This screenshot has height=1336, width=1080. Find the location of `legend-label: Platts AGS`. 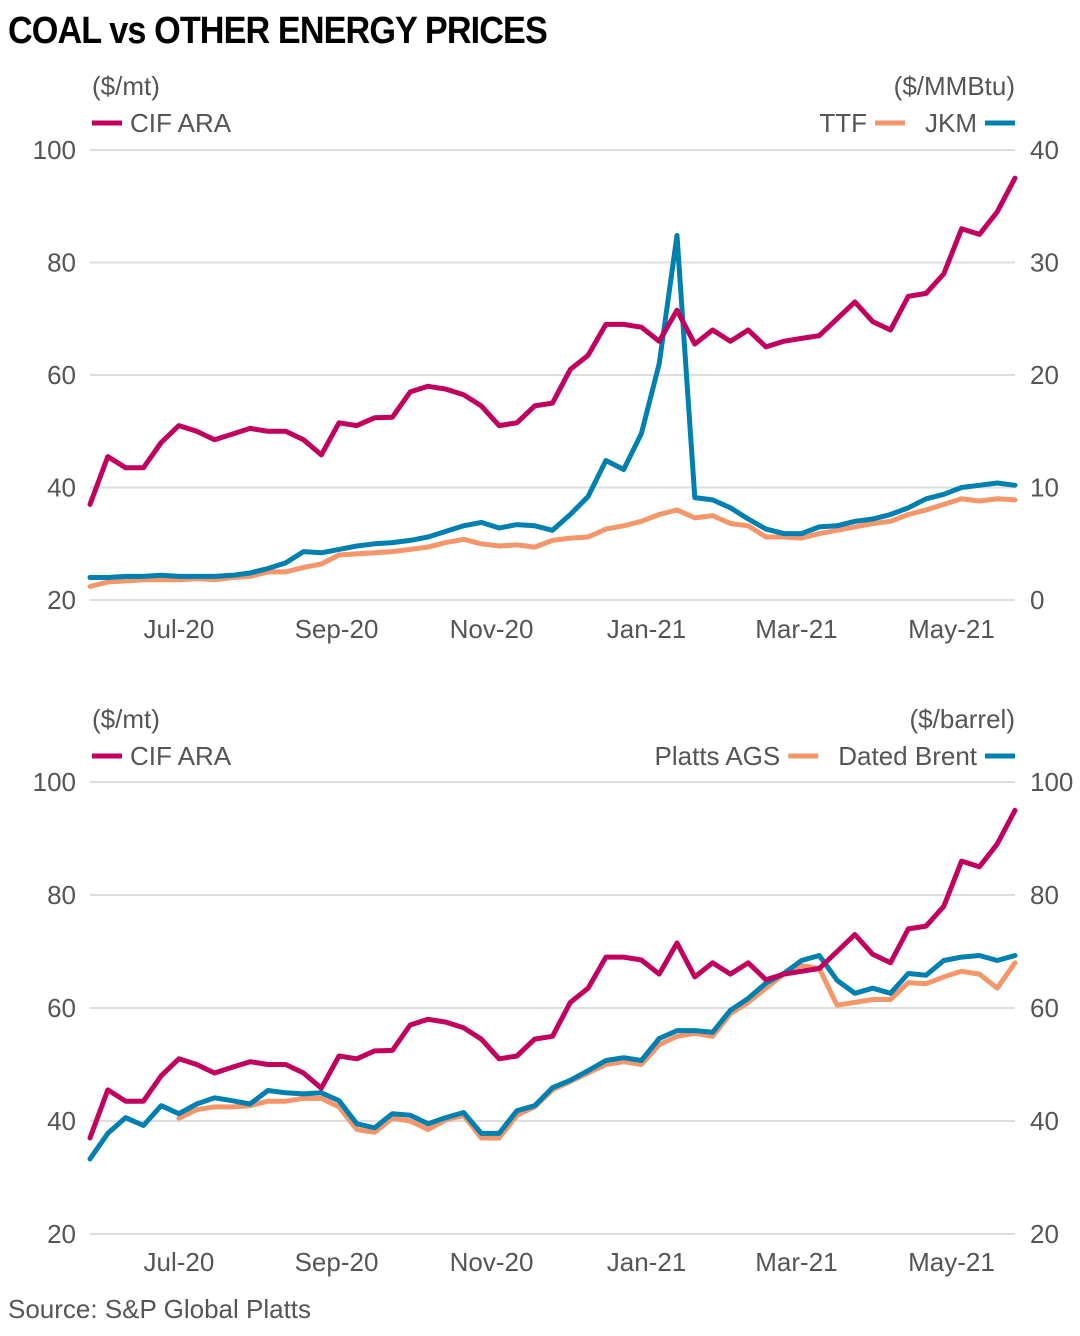

legend-label: Platts AGS is located at coordinates (718, 756).